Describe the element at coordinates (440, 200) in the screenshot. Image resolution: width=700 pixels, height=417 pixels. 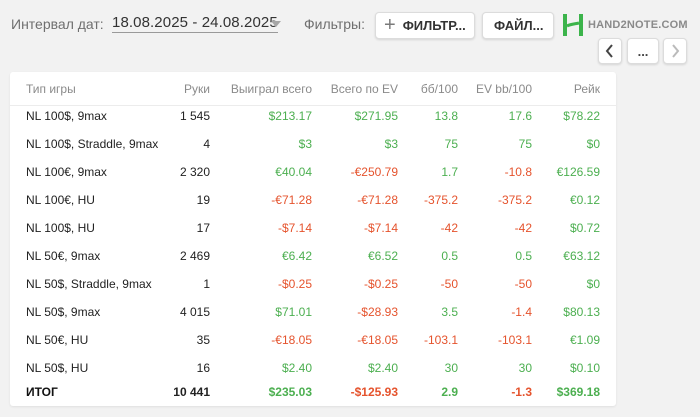
I see `bb100-cell: -375.2` at that location.